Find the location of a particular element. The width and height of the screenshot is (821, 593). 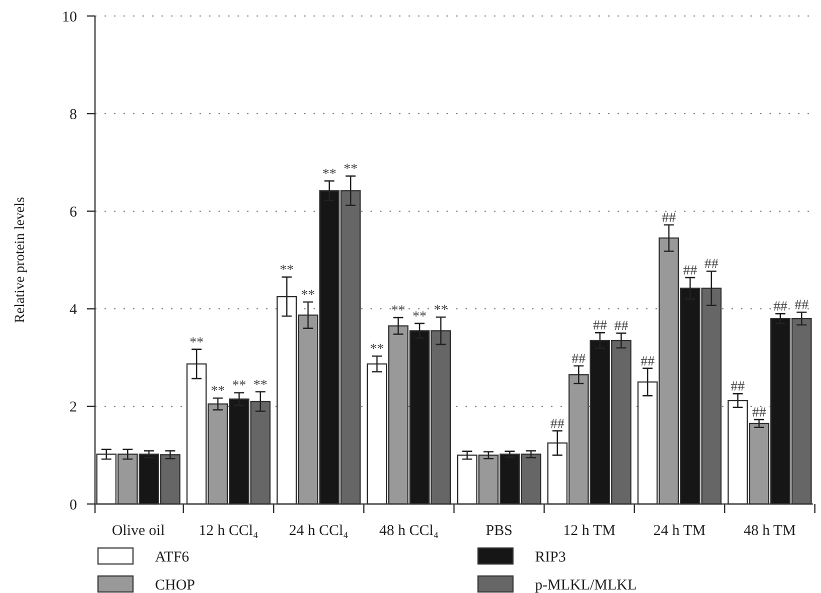

legend-label: ATF6 is located at coordinates (172, 557).